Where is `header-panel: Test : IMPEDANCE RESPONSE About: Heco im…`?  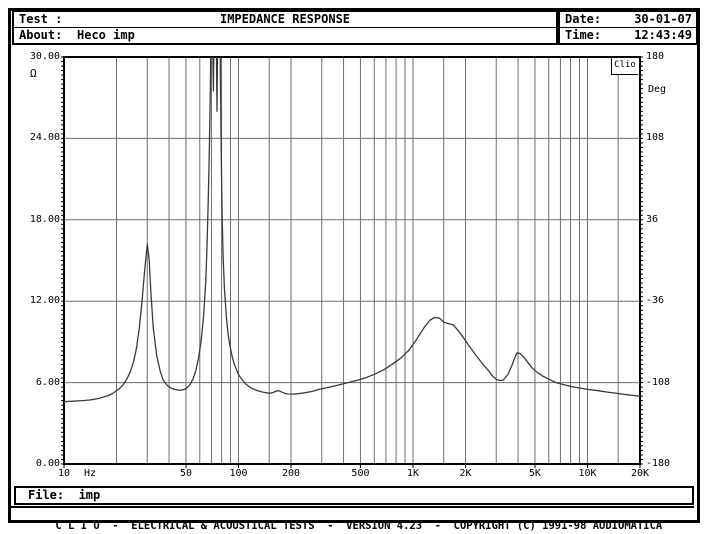 header-panel: Test : IMPEDANCE RESPONSE About: Heco im… is located at coordinates (285, 27).